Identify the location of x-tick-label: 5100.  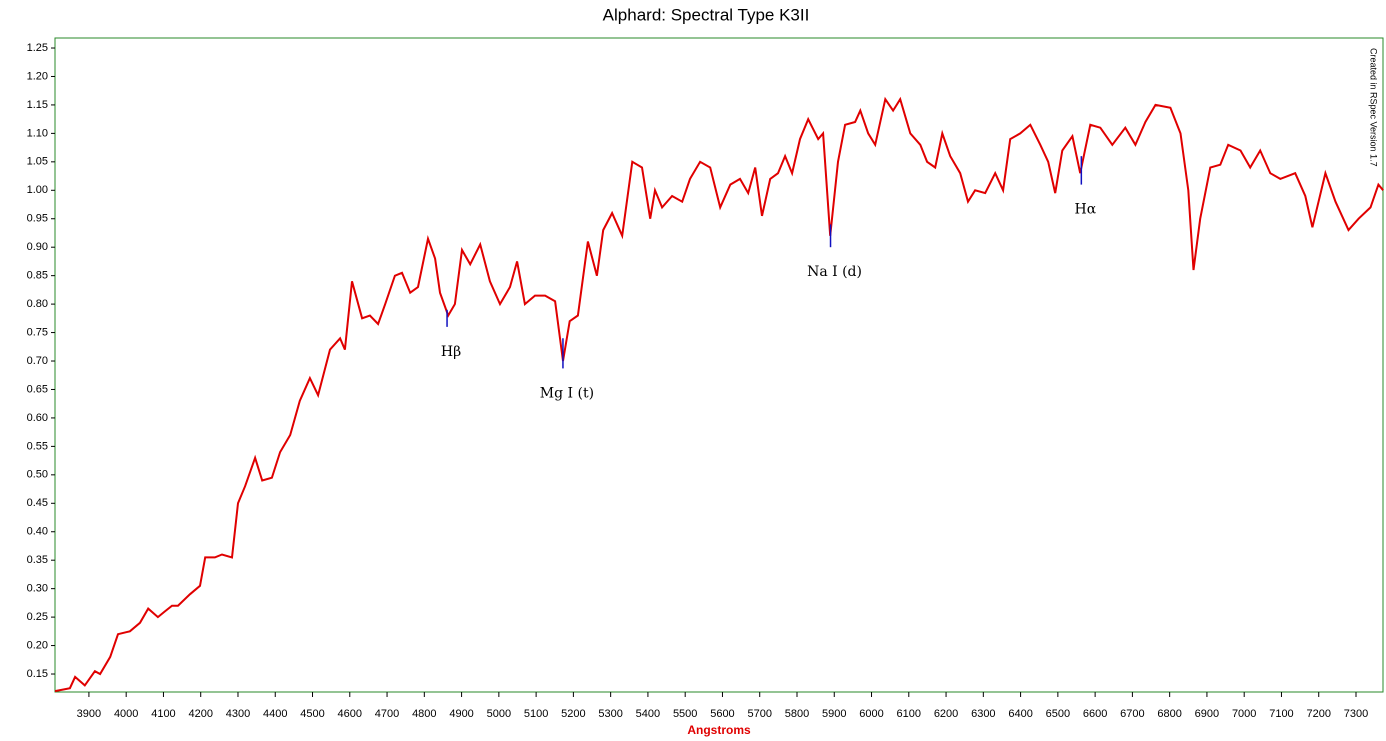
(536, 714).